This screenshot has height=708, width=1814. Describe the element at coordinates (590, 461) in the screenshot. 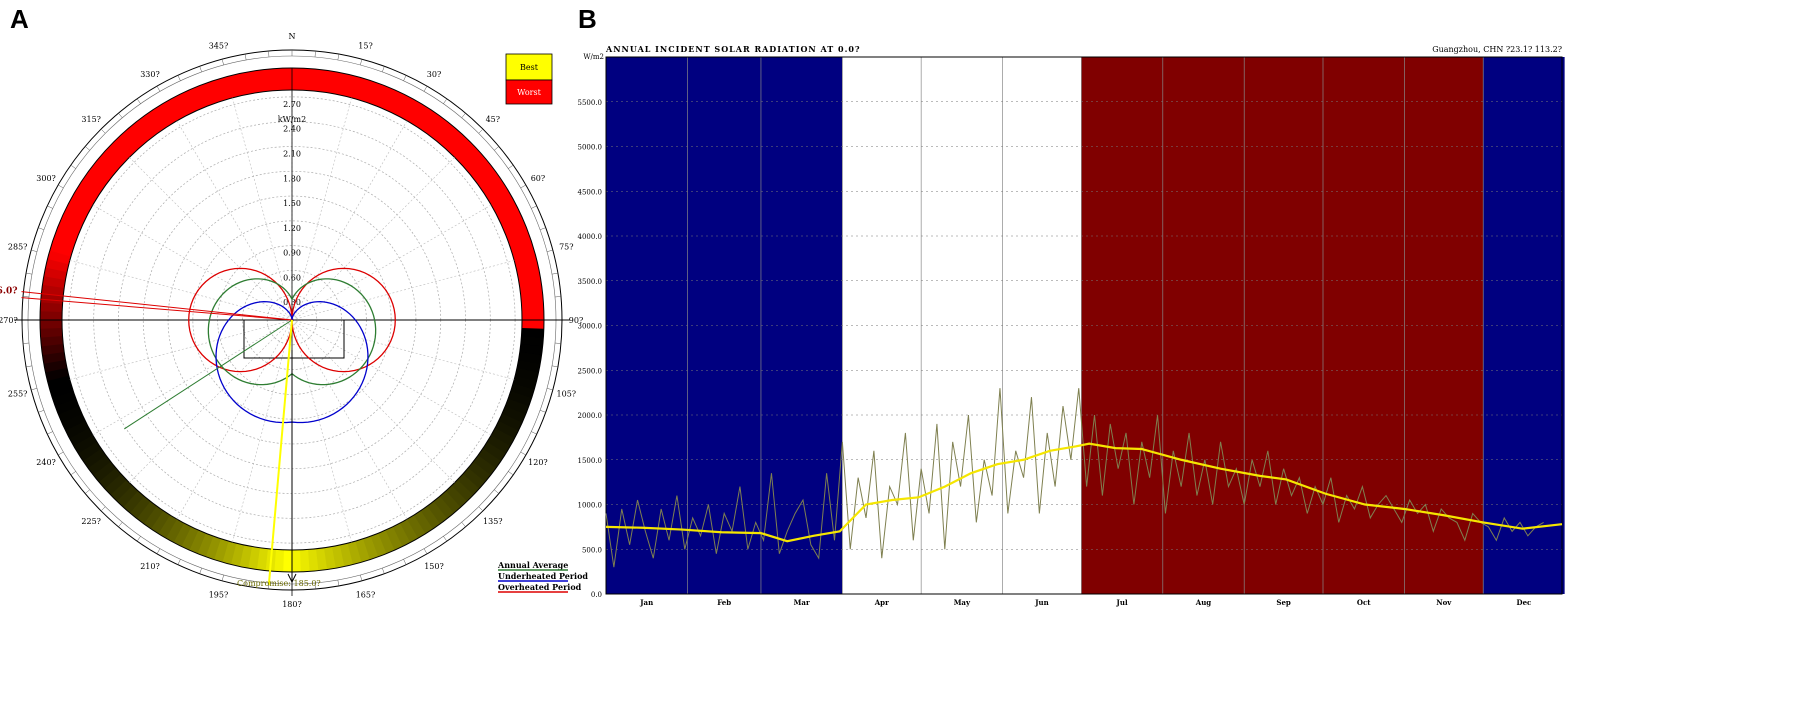

I see `y-tick-label: 1500.0` at that location.